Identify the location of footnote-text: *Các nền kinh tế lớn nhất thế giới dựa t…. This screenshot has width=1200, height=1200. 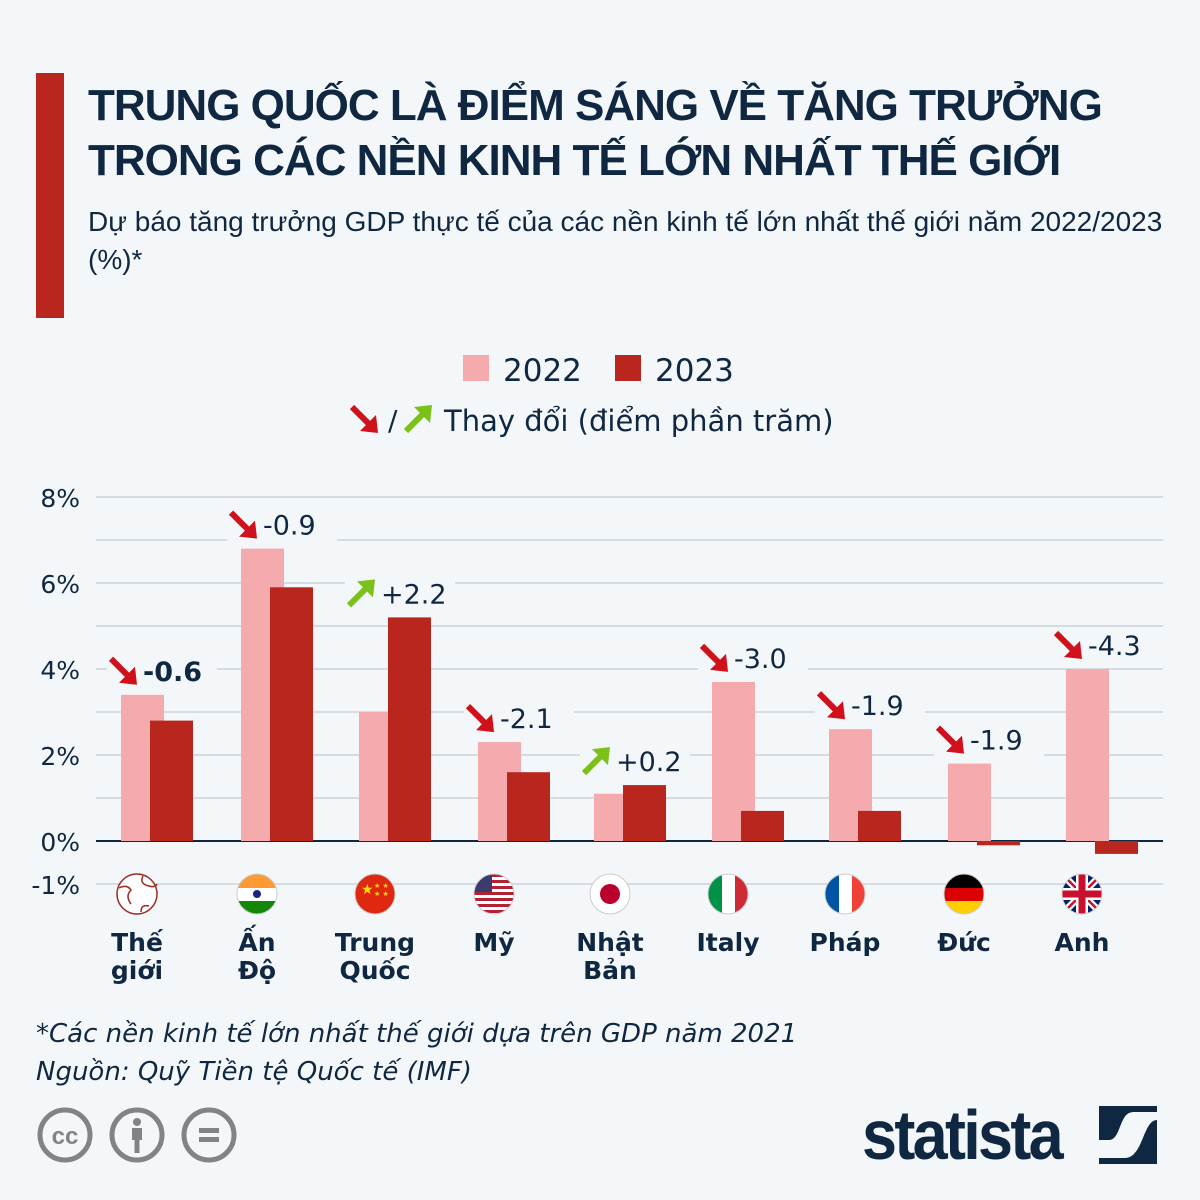
(417, 1034).